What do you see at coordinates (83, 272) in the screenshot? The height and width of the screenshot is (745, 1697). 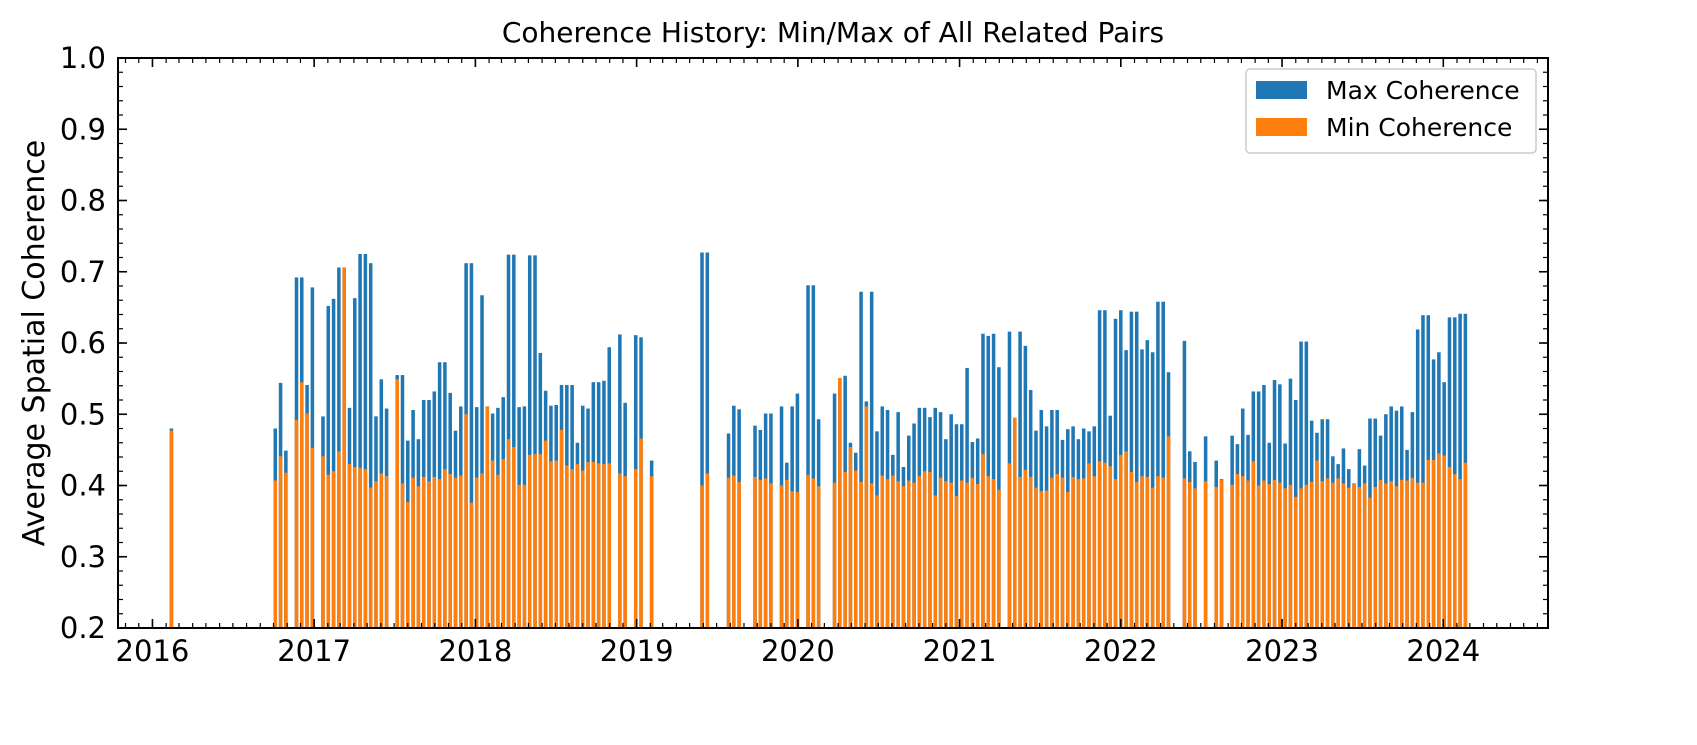 I see `y-tick-label: 0.7` at bounding box center [83, 272].